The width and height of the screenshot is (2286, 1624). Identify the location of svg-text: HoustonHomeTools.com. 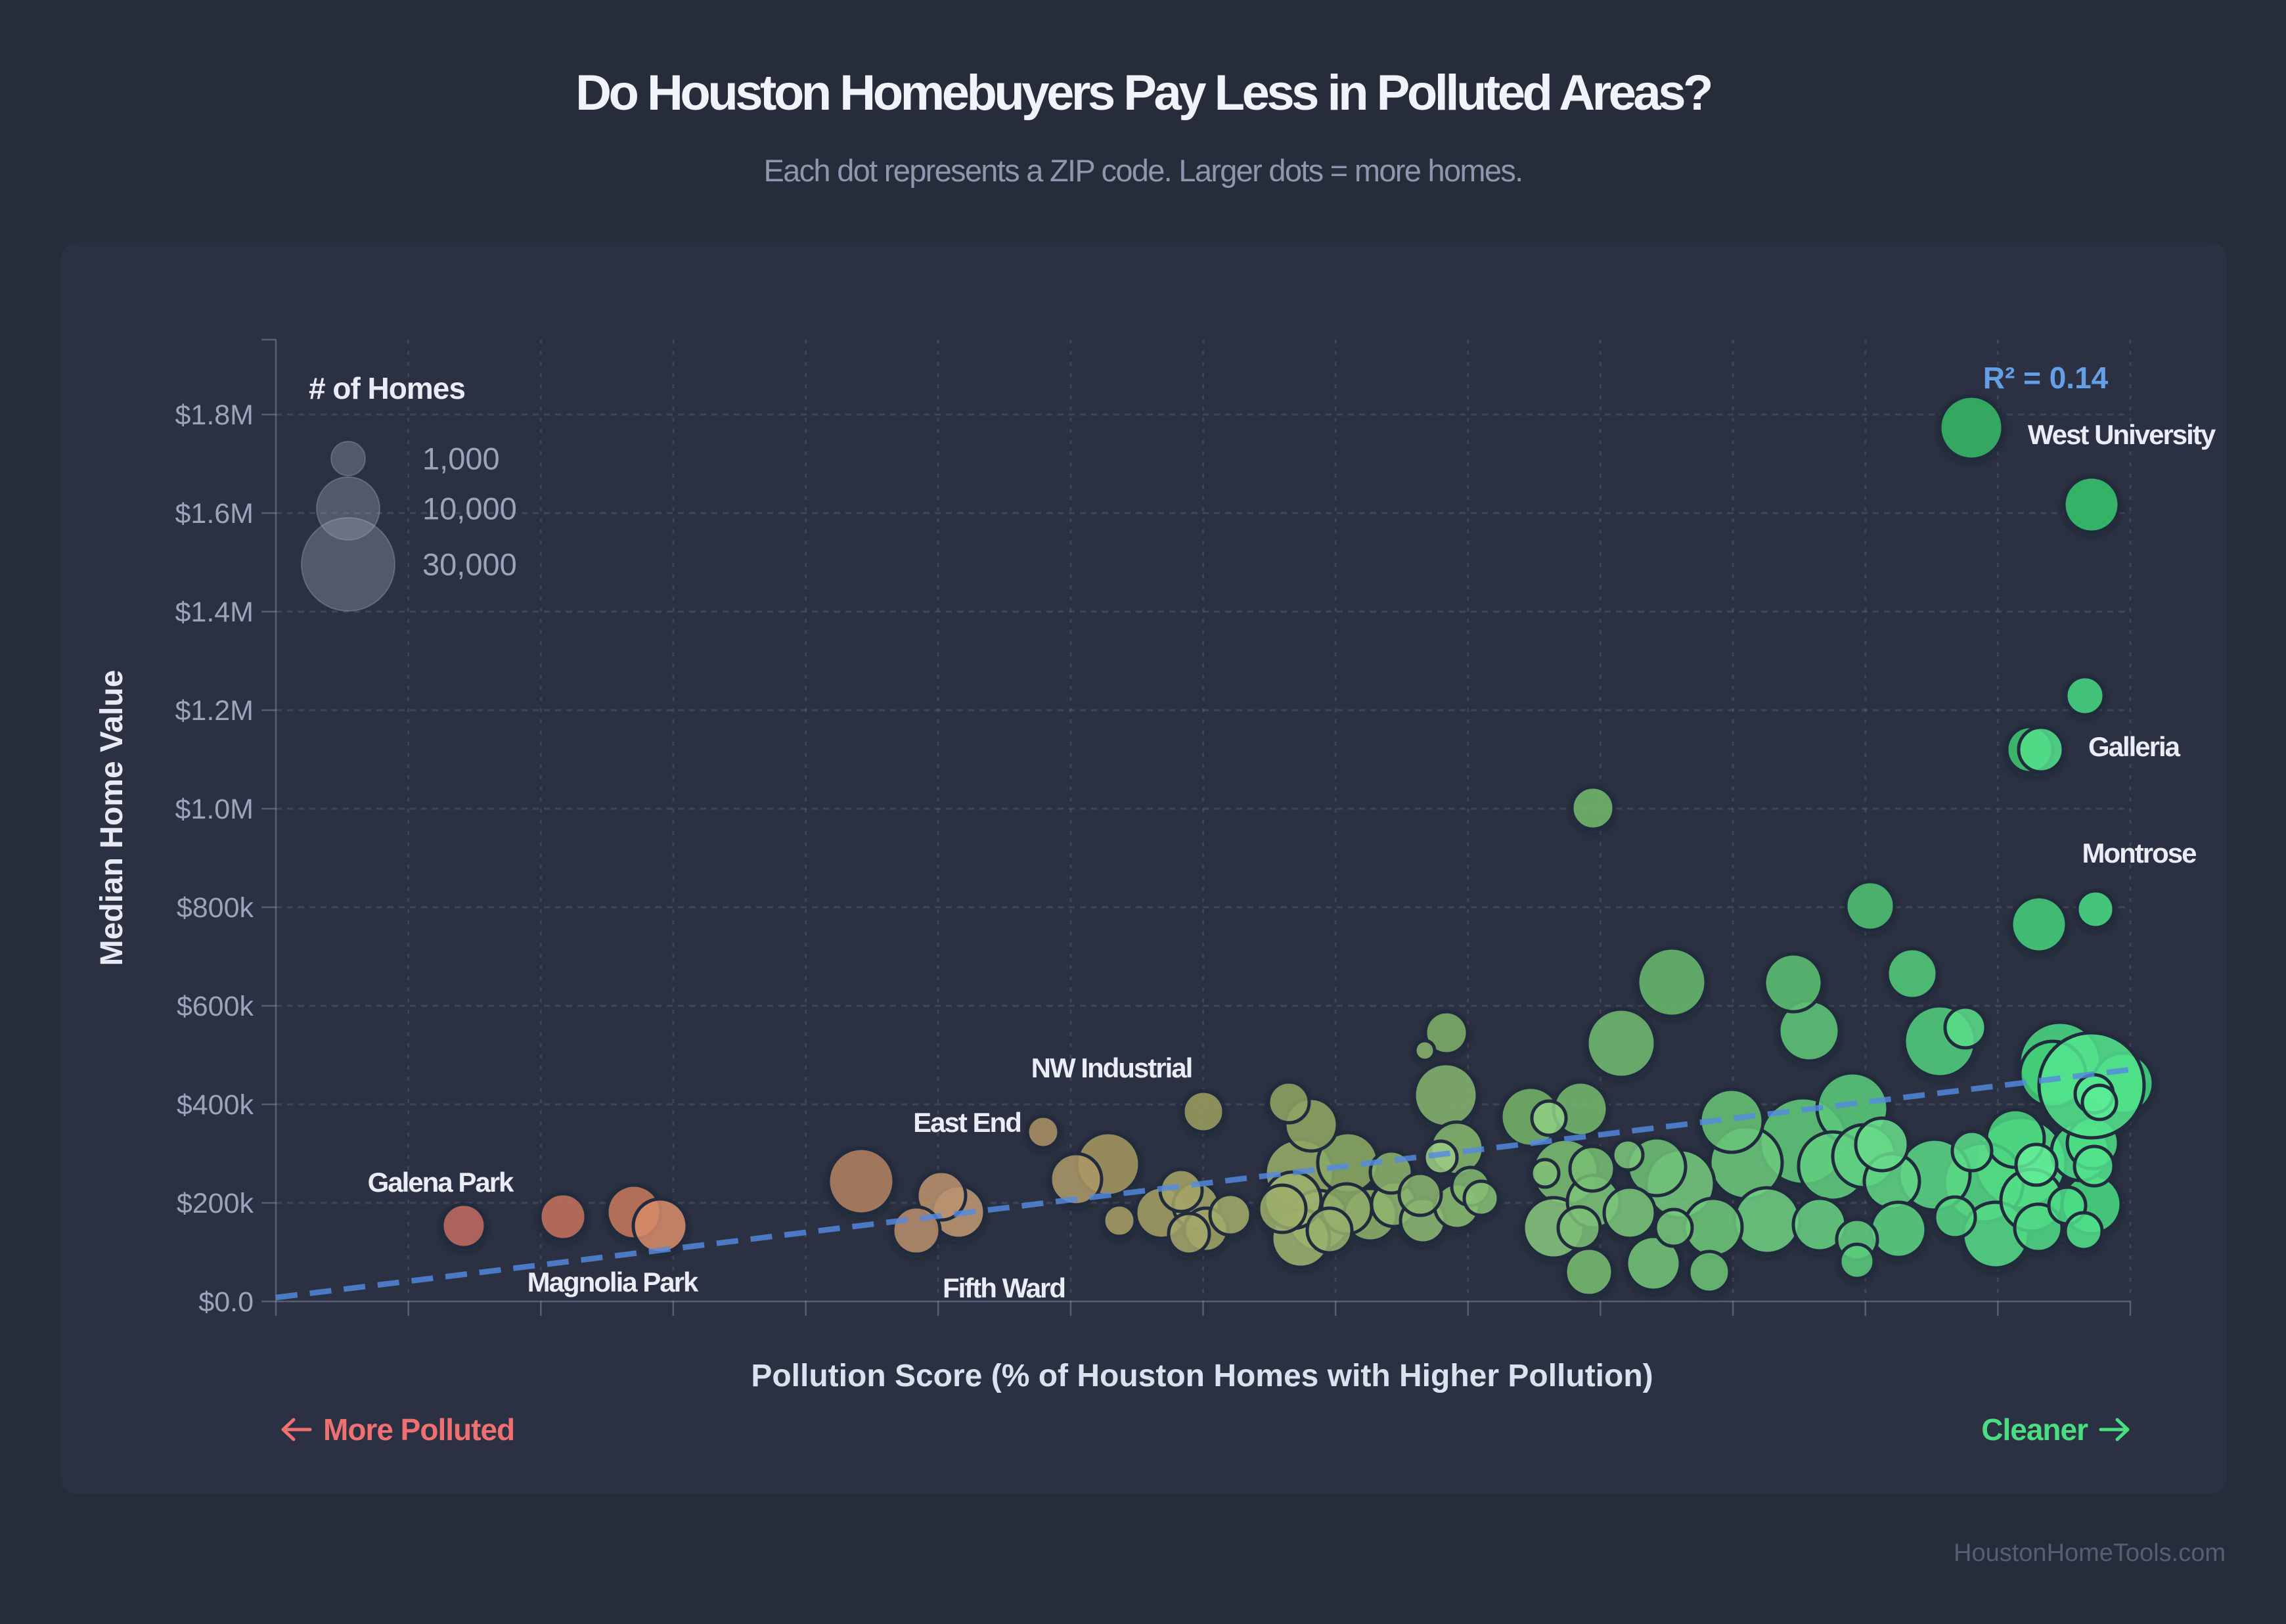
(2090, 1553).